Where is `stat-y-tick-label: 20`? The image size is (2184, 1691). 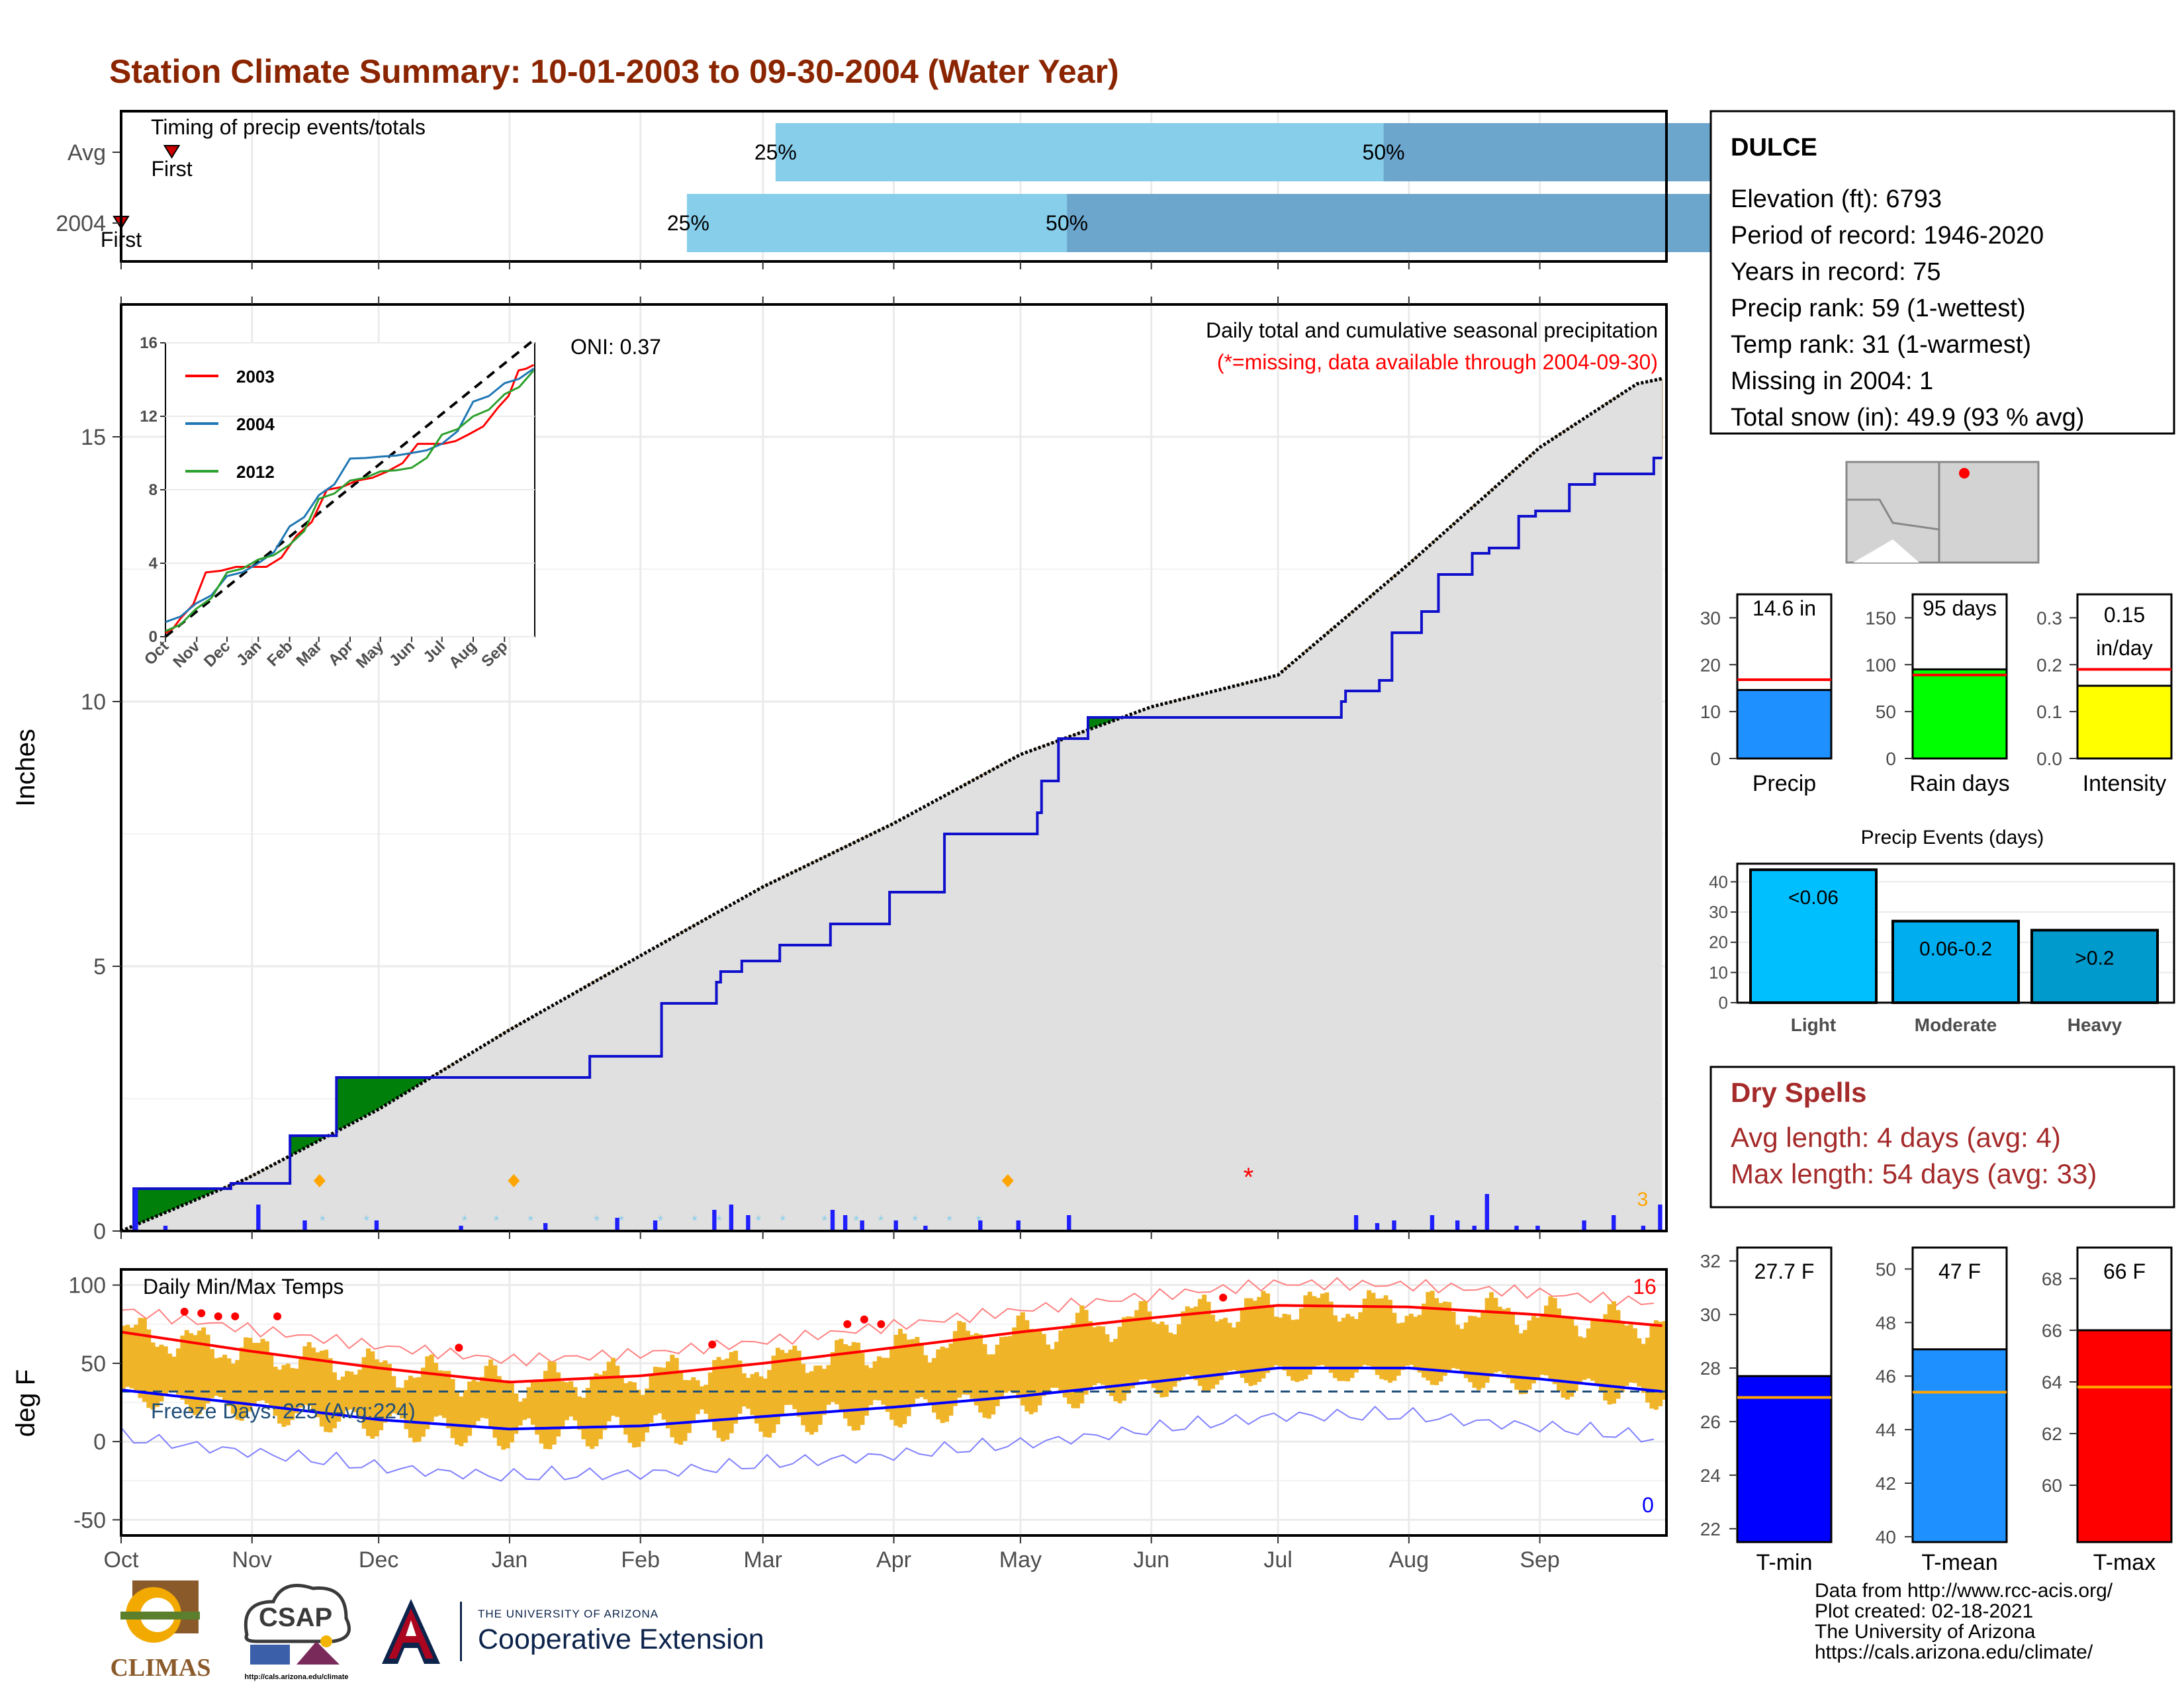 stat-y-tick-label: 20 is located at coordinates (1710, 665).